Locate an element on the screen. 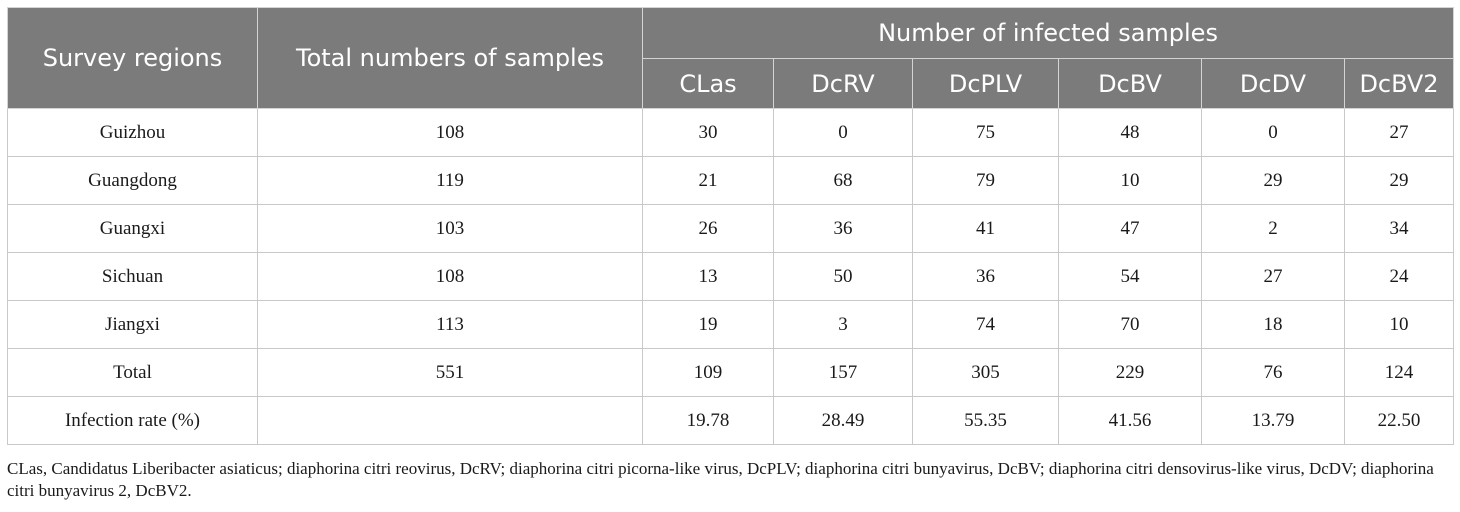 This screenshot has height=512, width=1460. cell-value: 13 is located at coordinates (708, 276).